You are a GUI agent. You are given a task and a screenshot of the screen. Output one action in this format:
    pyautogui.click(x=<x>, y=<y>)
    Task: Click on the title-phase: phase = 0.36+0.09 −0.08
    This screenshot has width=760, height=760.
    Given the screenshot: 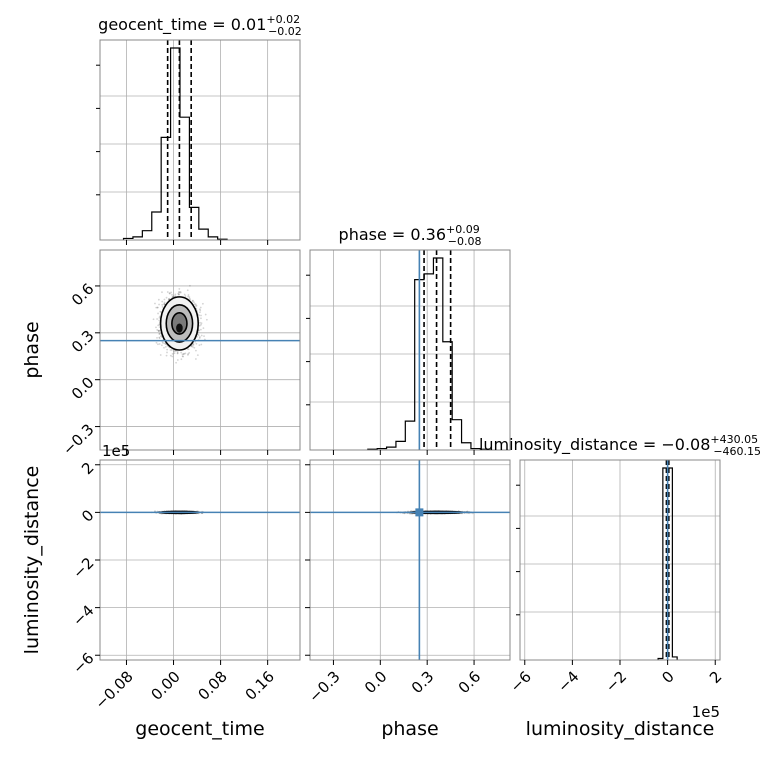 What is the action you would take?
    pyautogui.click(x=410, y=235)
    